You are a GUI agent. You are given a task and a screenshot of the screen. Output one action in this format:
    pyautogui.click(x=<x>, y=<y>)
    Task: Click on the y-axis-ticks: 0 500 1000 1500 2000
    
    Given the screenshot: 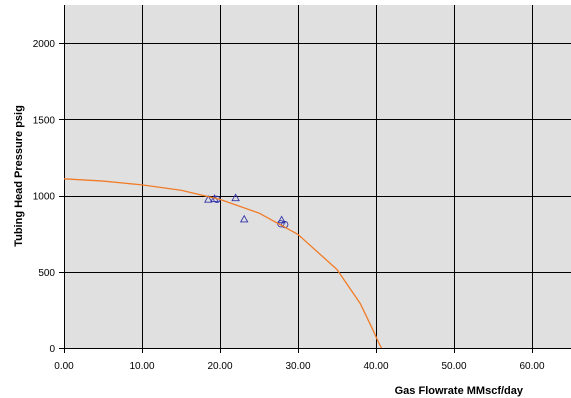 What is the action you would take?
    pyautogui.click(x=44, y=197)
    